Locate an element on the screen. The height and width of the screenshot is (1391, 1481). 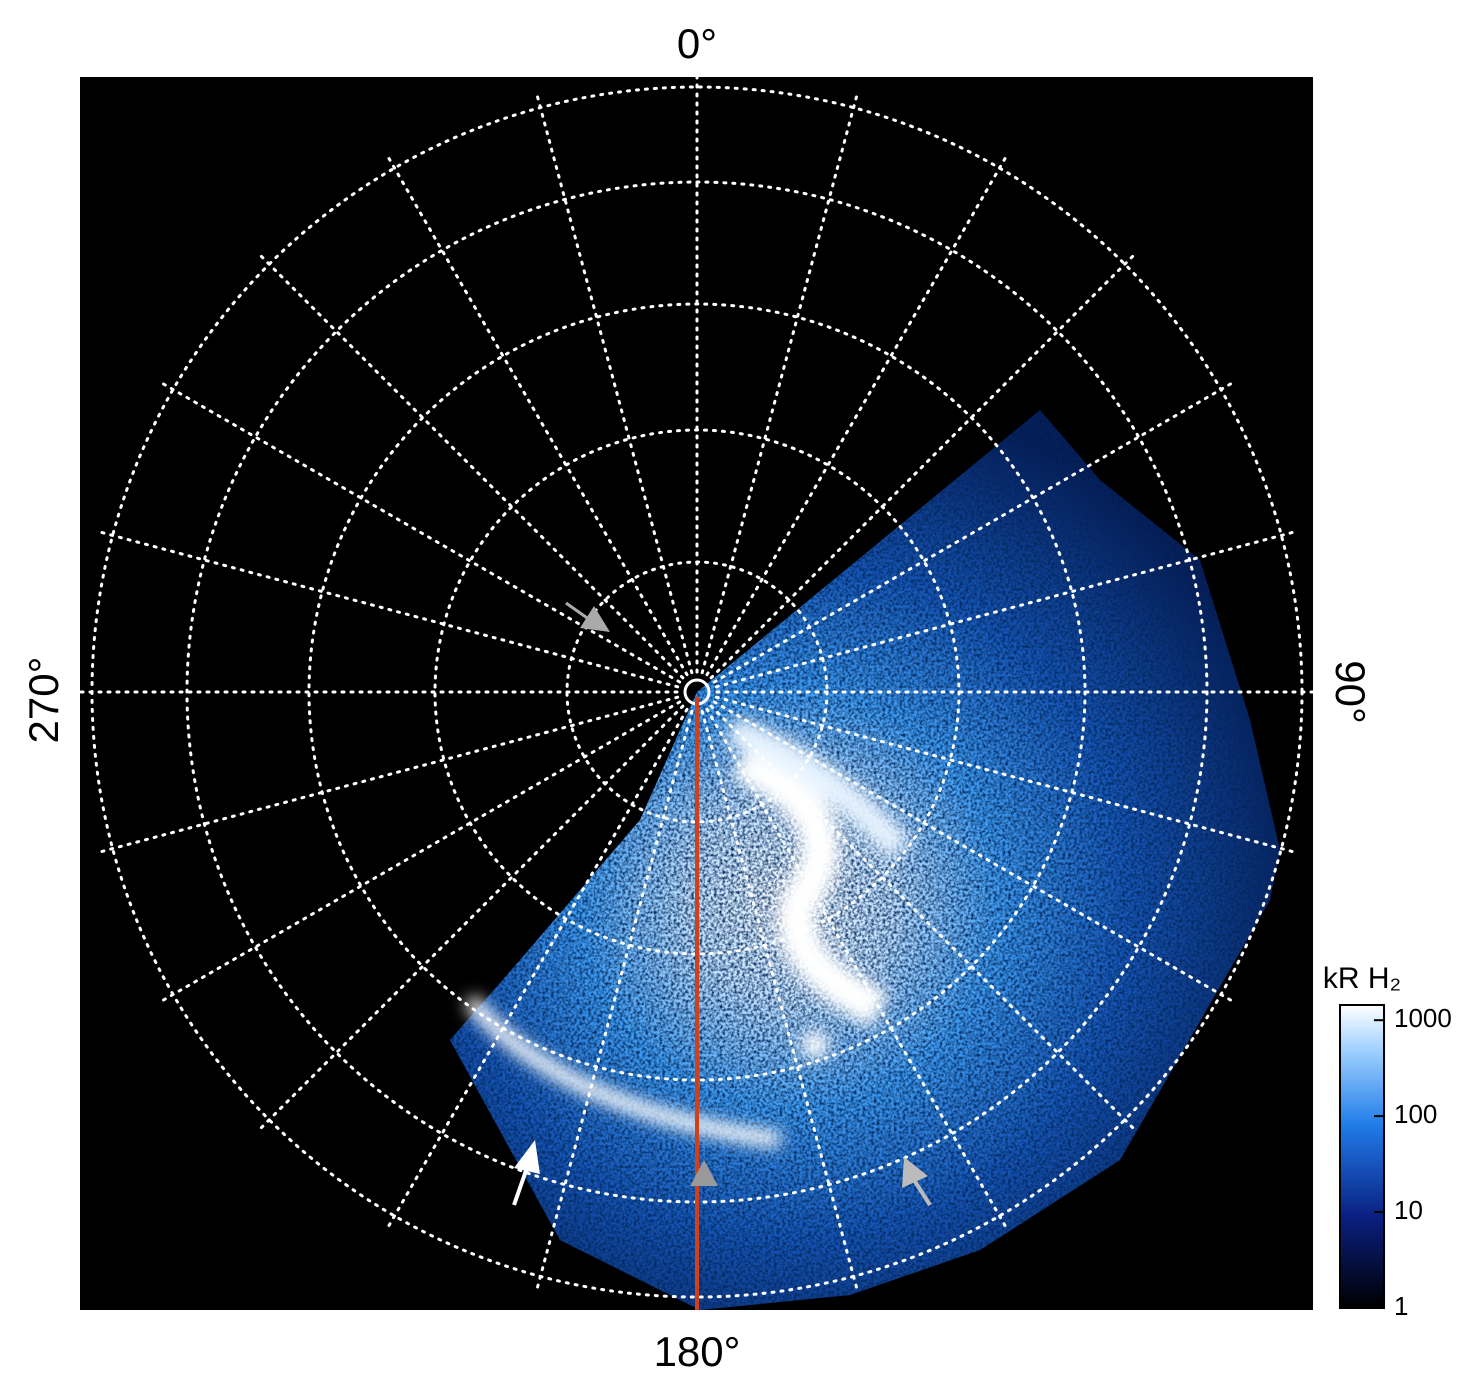
label-right: 90° is located at coordinates (1350, 692).